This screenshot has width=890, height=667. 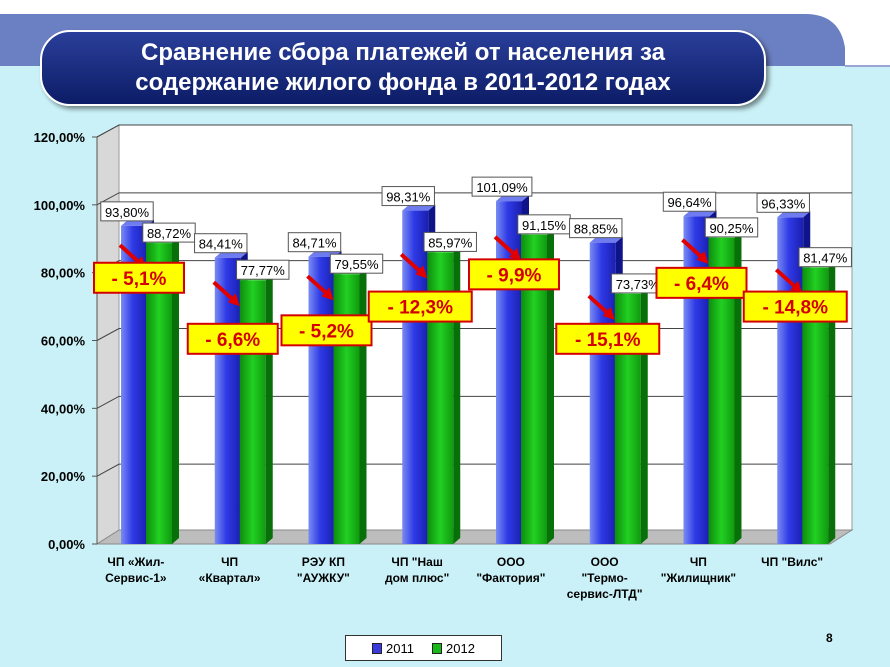 I want to click on chart-legend: 2011 2012, so click(x=423, y=648).